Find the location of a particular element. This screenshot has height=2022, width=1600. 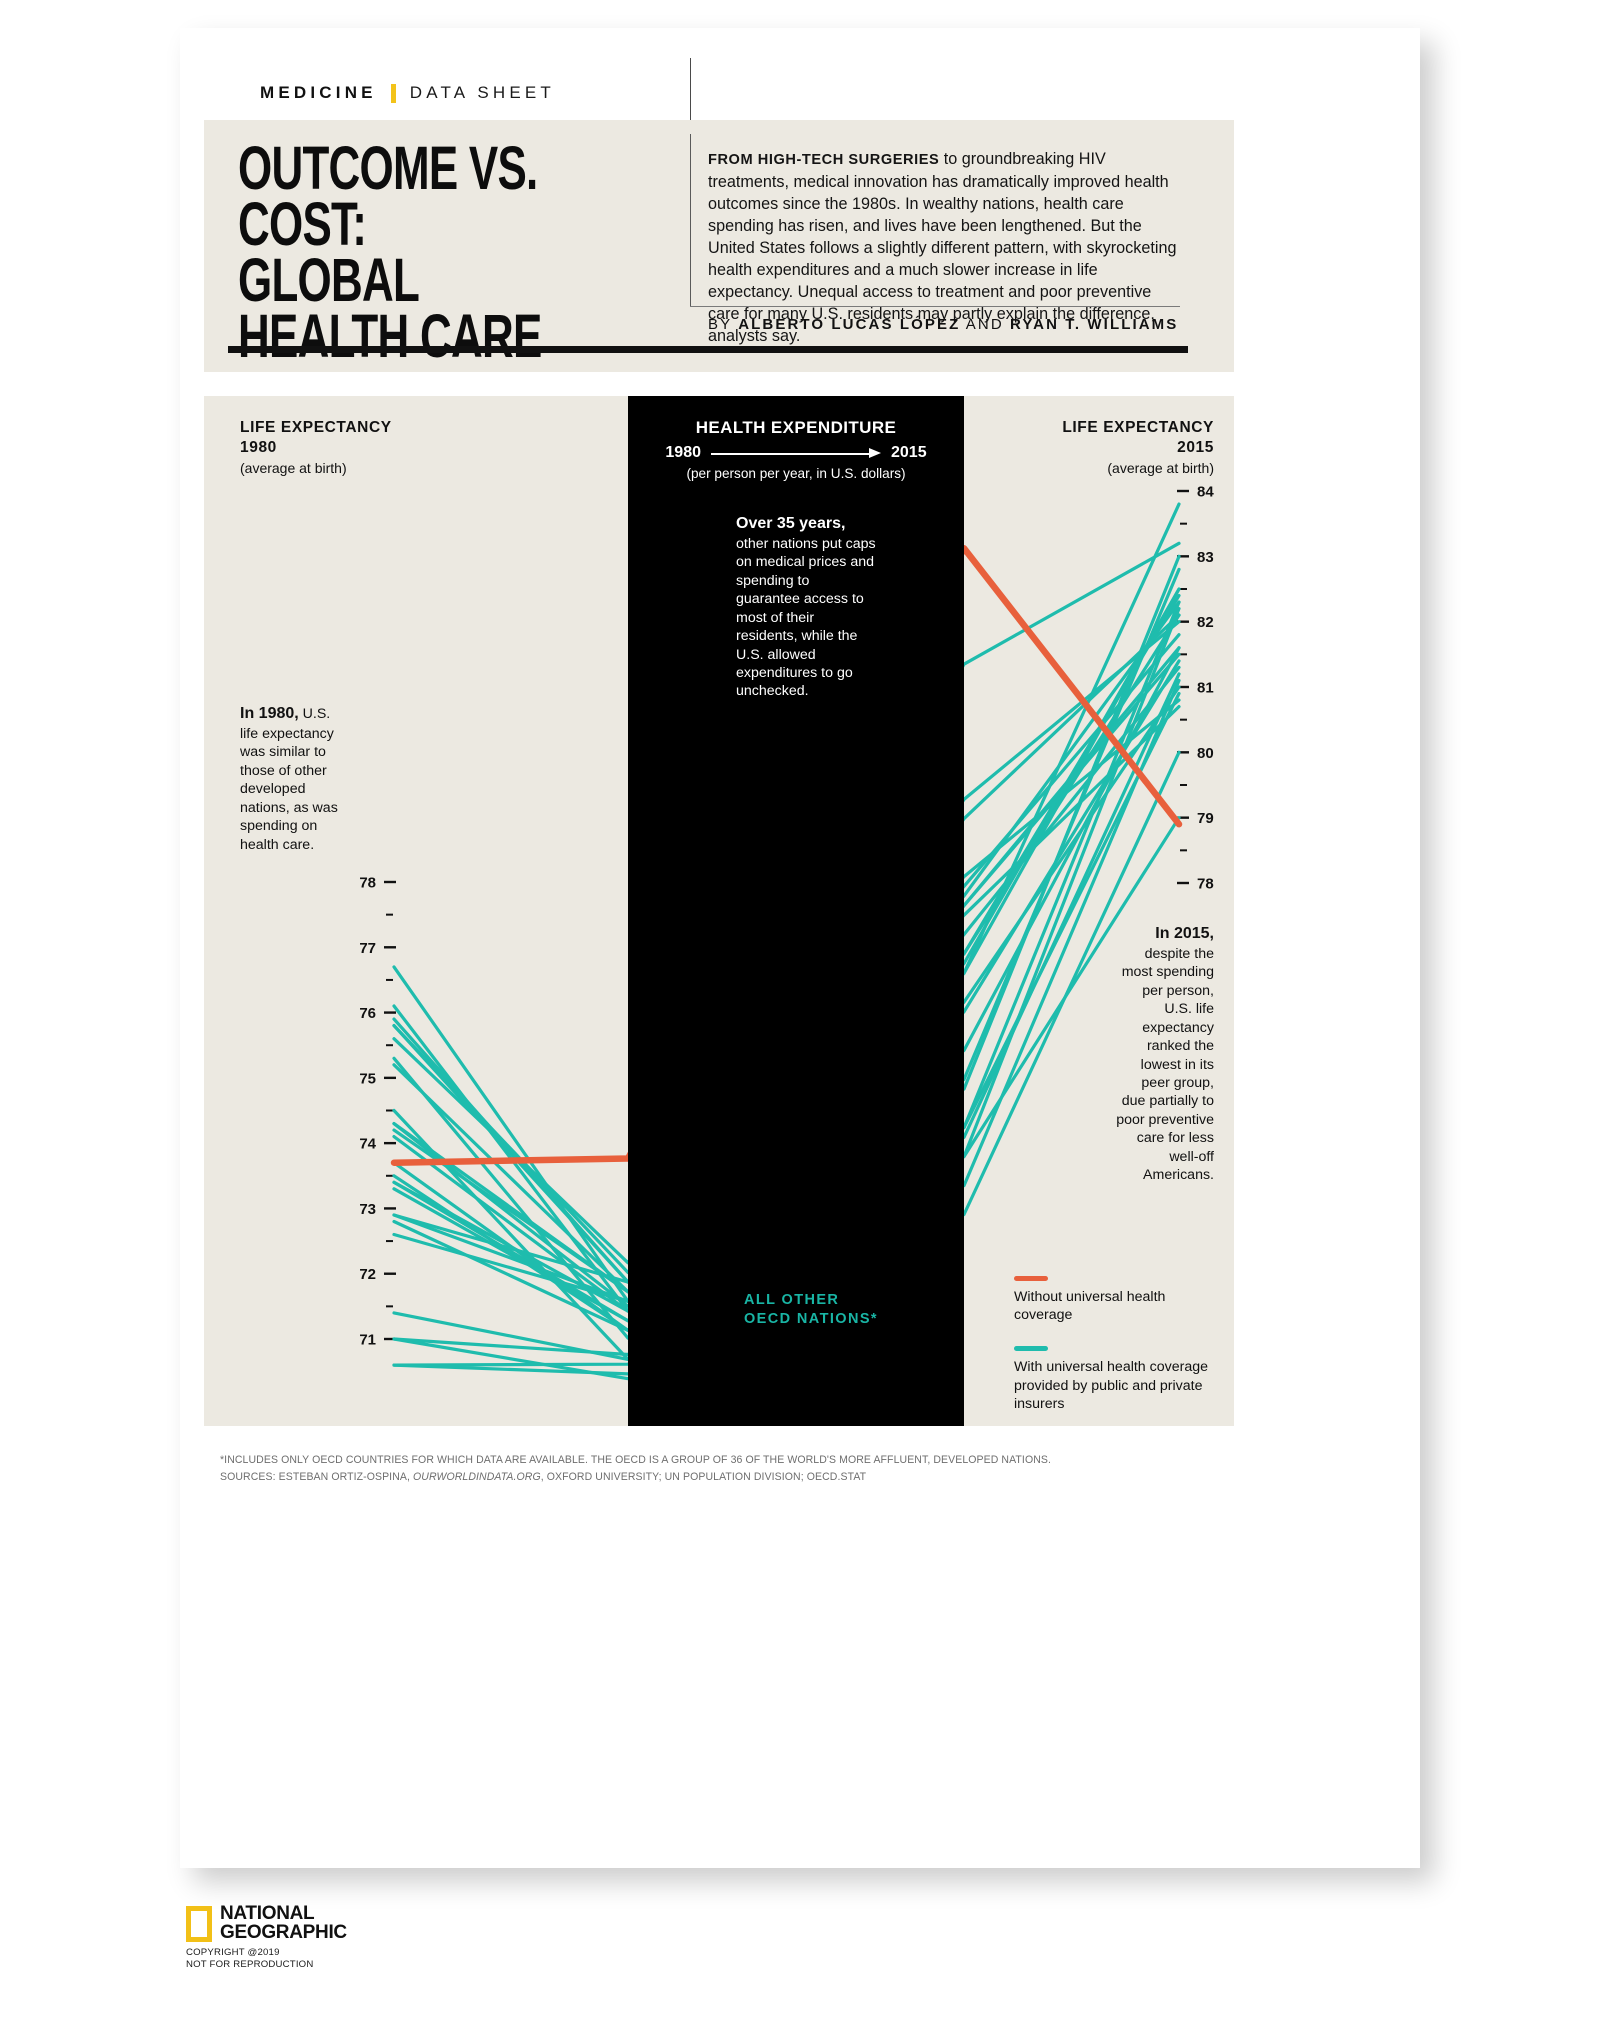

natgeo-yellow-rectangle-icon is located at coordinates (199, 1923).